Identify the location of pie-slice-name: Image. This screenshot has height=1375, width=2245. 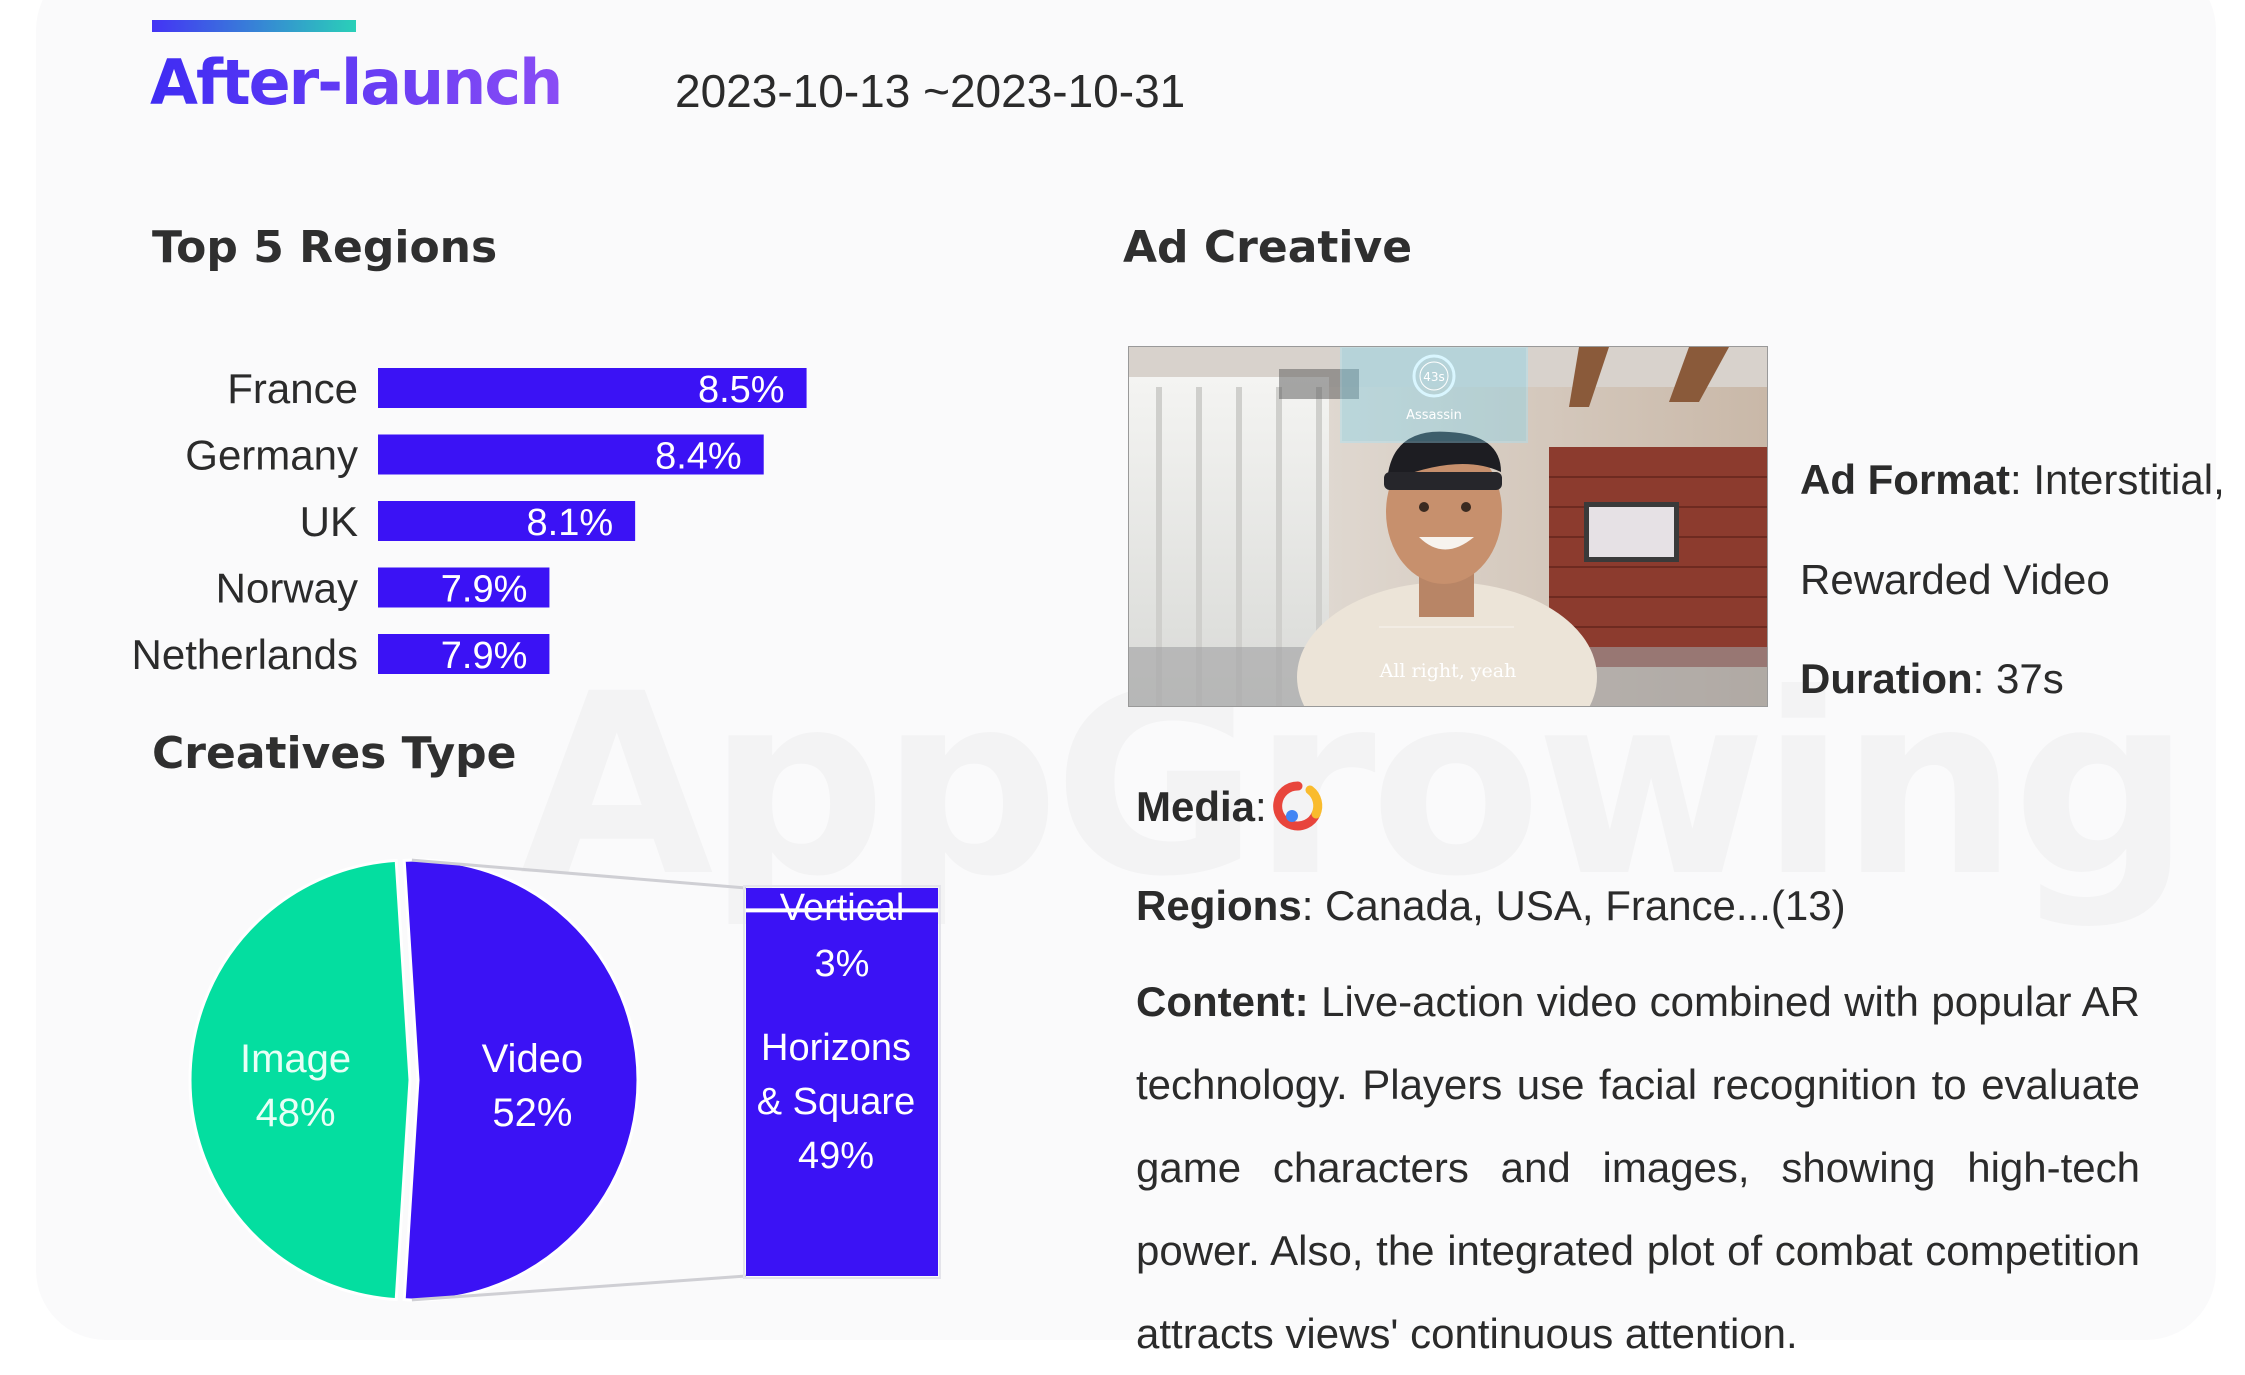
(295, 1059).